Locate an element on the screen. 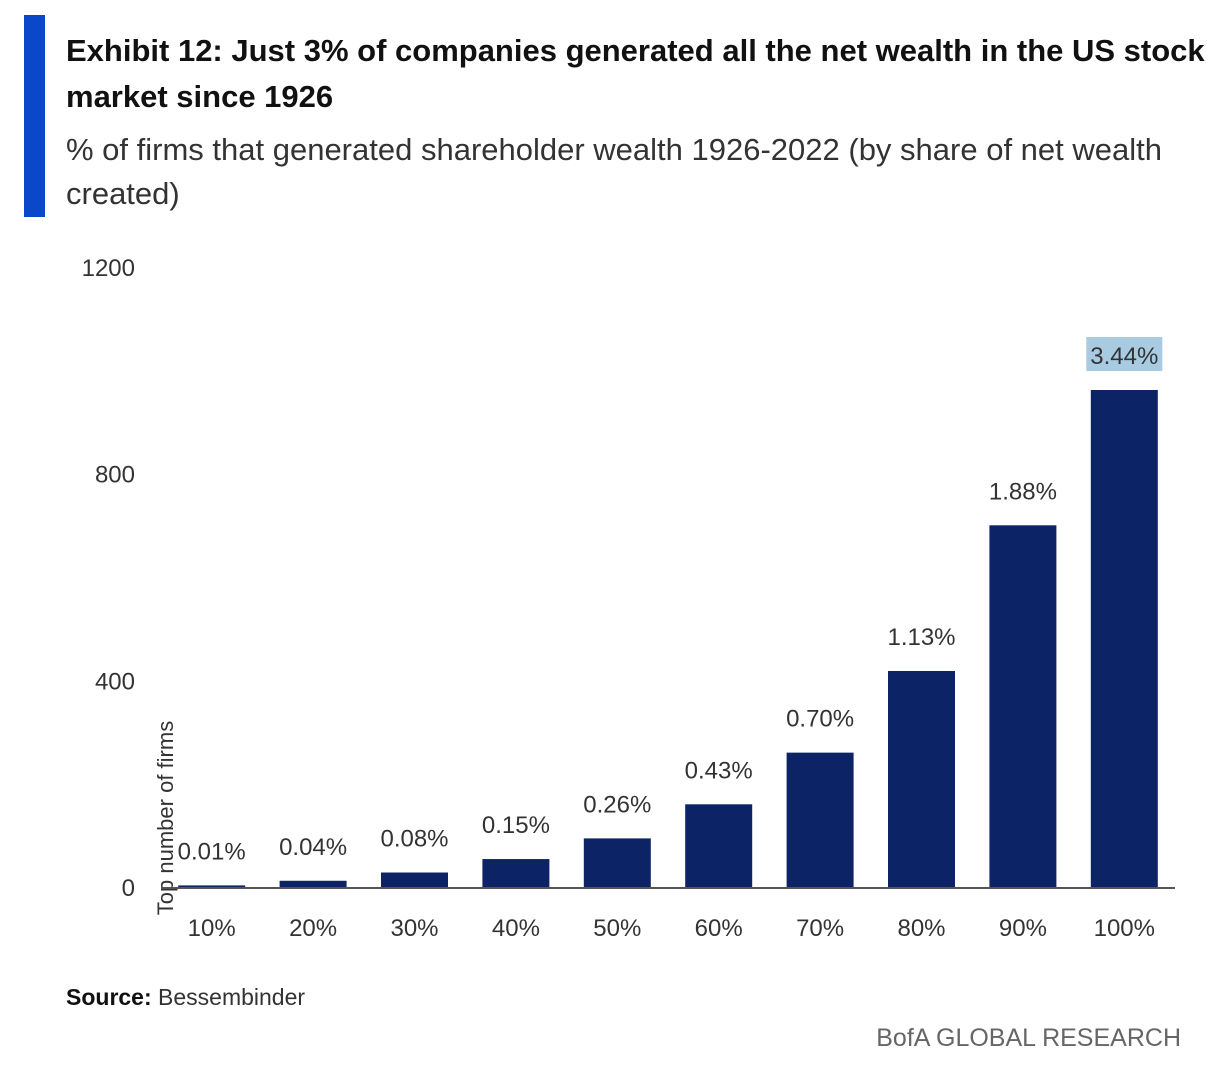 The height and width of the screenshot is (1080, 1231). x-tick-label: 50% is located at coordinates (617, 928).